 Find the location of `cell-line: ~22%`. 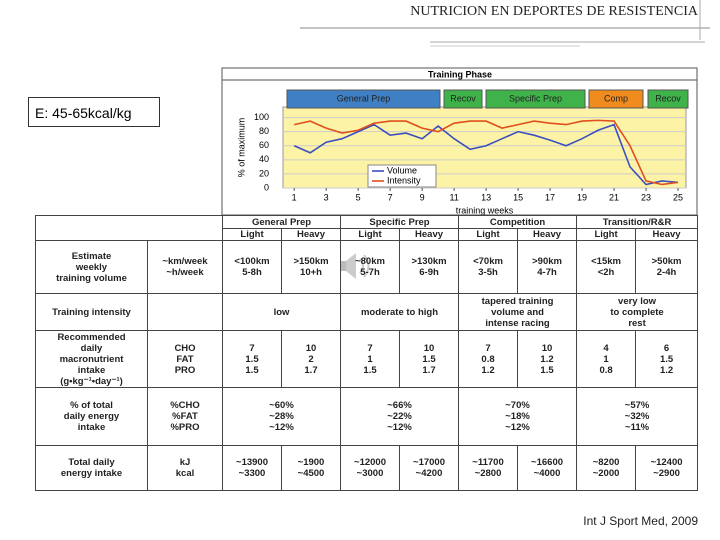

cell-line: ~22% is located at coordinates (399, 416).